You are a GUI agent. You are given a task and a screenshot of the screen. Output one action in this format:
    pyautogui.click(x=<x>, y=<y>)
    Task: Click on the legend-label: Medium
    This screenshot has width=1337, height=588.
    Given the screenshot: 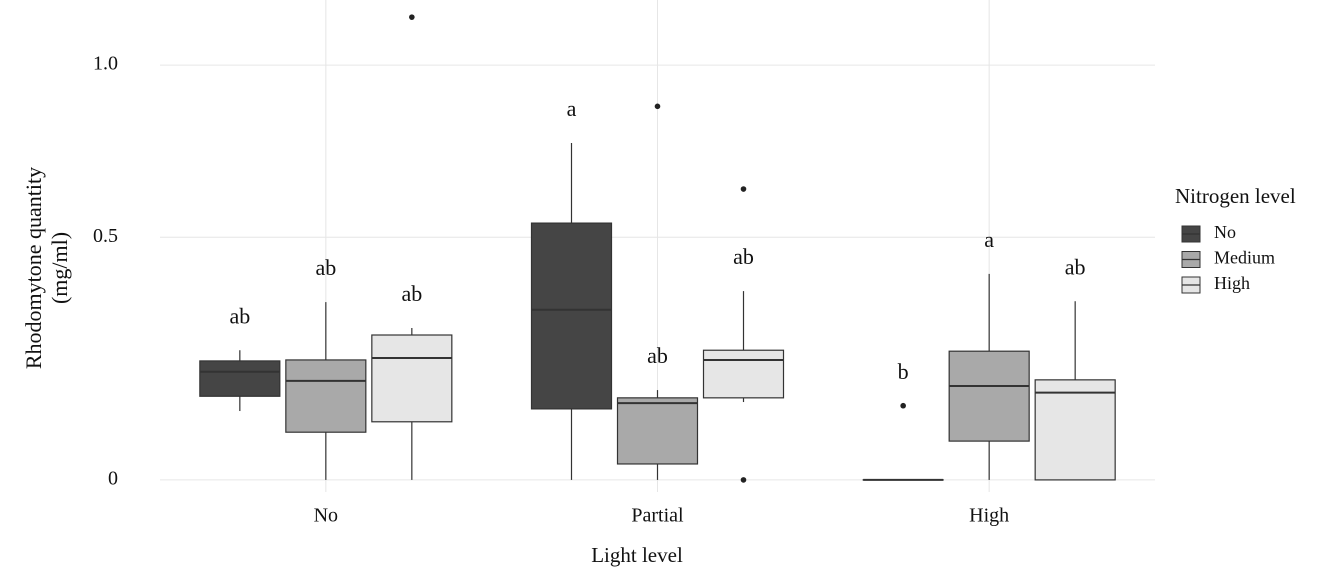 What is the action you would take?
    pyautogui.click(x=1244, y=258)
    